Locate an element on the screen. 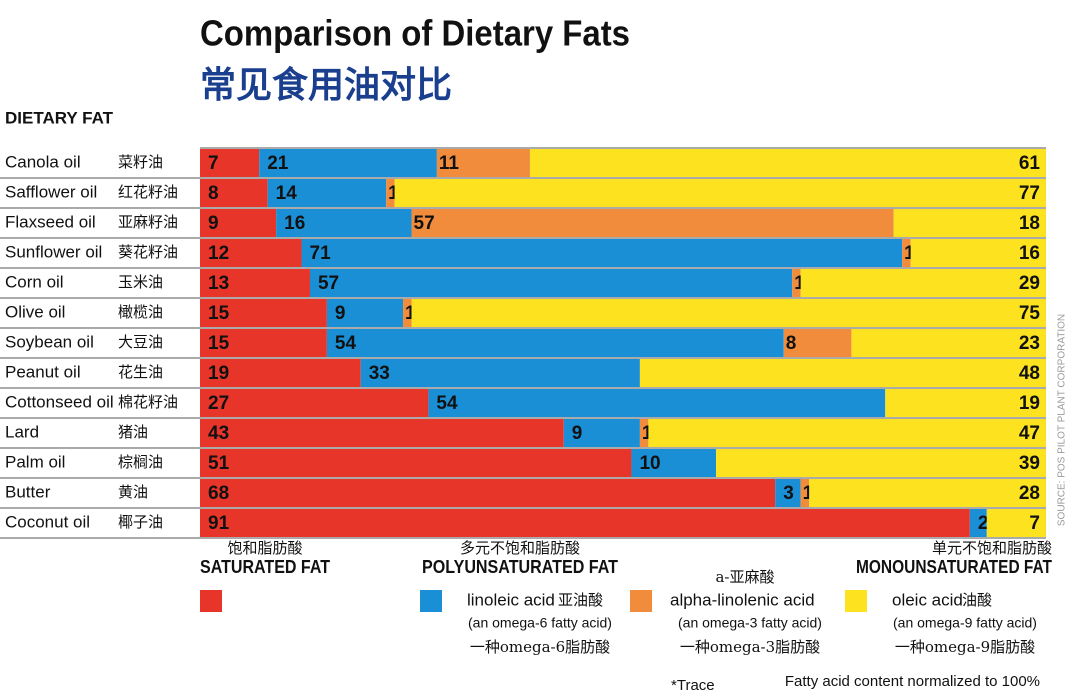  category-label-zh: 大豆油 is located at coordinates (140, 342).